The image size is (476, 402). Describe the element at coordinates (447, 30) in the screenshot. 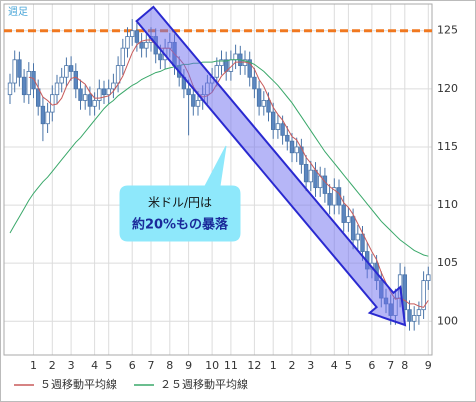

I see `y-tick-label: 125` at that location.